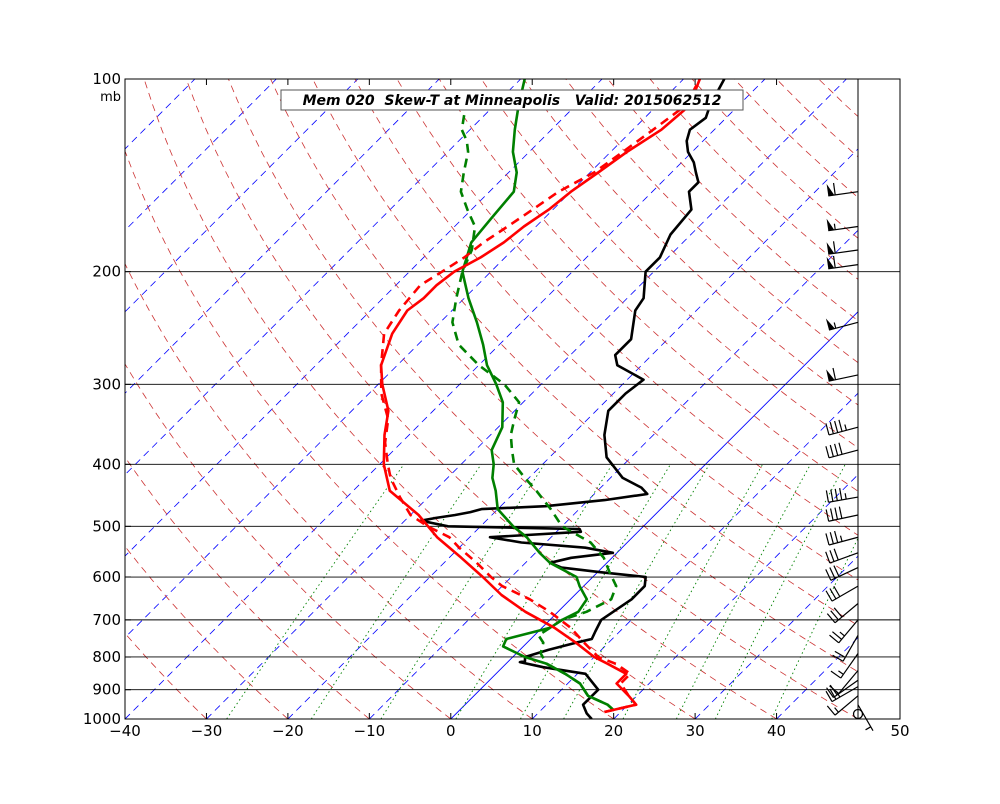 The width and height of the screenshot is (1000, 804). Describe the element at coordinates (451, 731) in the screenshot. I see `x-tick-label: 0` at that location.